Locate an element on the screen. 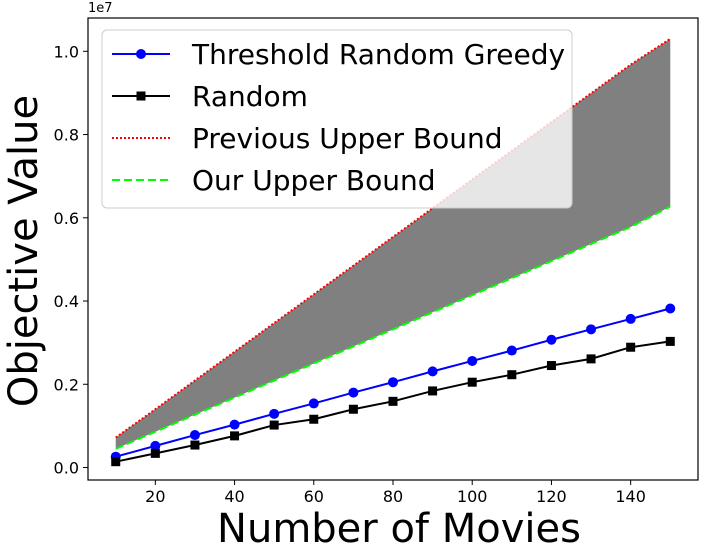  y-tick-label: 0.2 is located at coordinates (66, 384).